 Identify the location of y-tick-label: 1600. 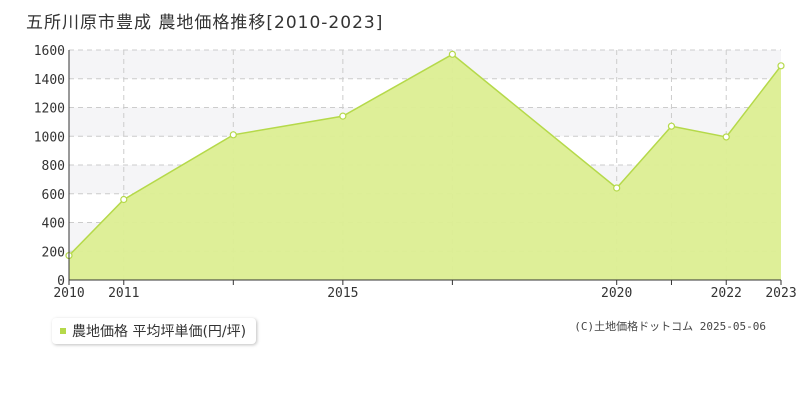
(49, 51).